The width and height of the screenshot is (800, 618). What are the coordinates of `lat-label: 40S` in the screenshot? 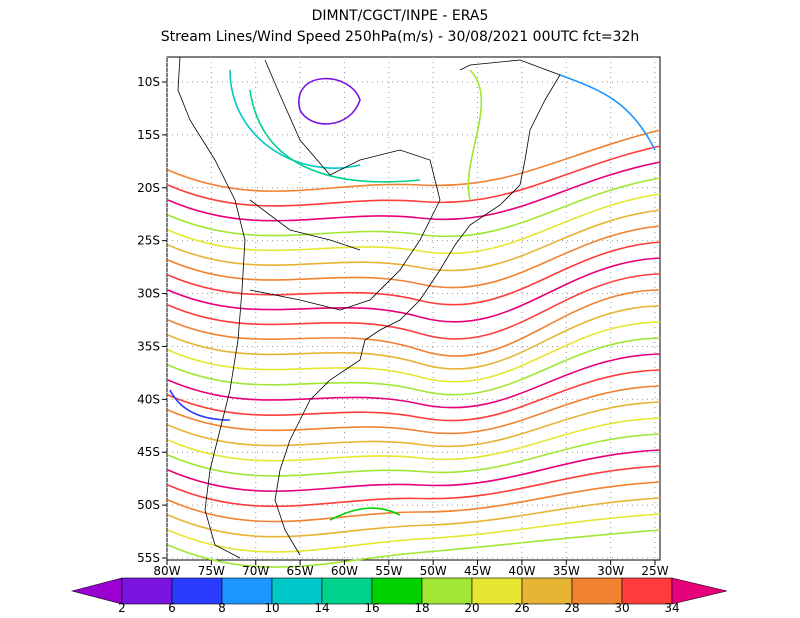 It's located at (148, 399).